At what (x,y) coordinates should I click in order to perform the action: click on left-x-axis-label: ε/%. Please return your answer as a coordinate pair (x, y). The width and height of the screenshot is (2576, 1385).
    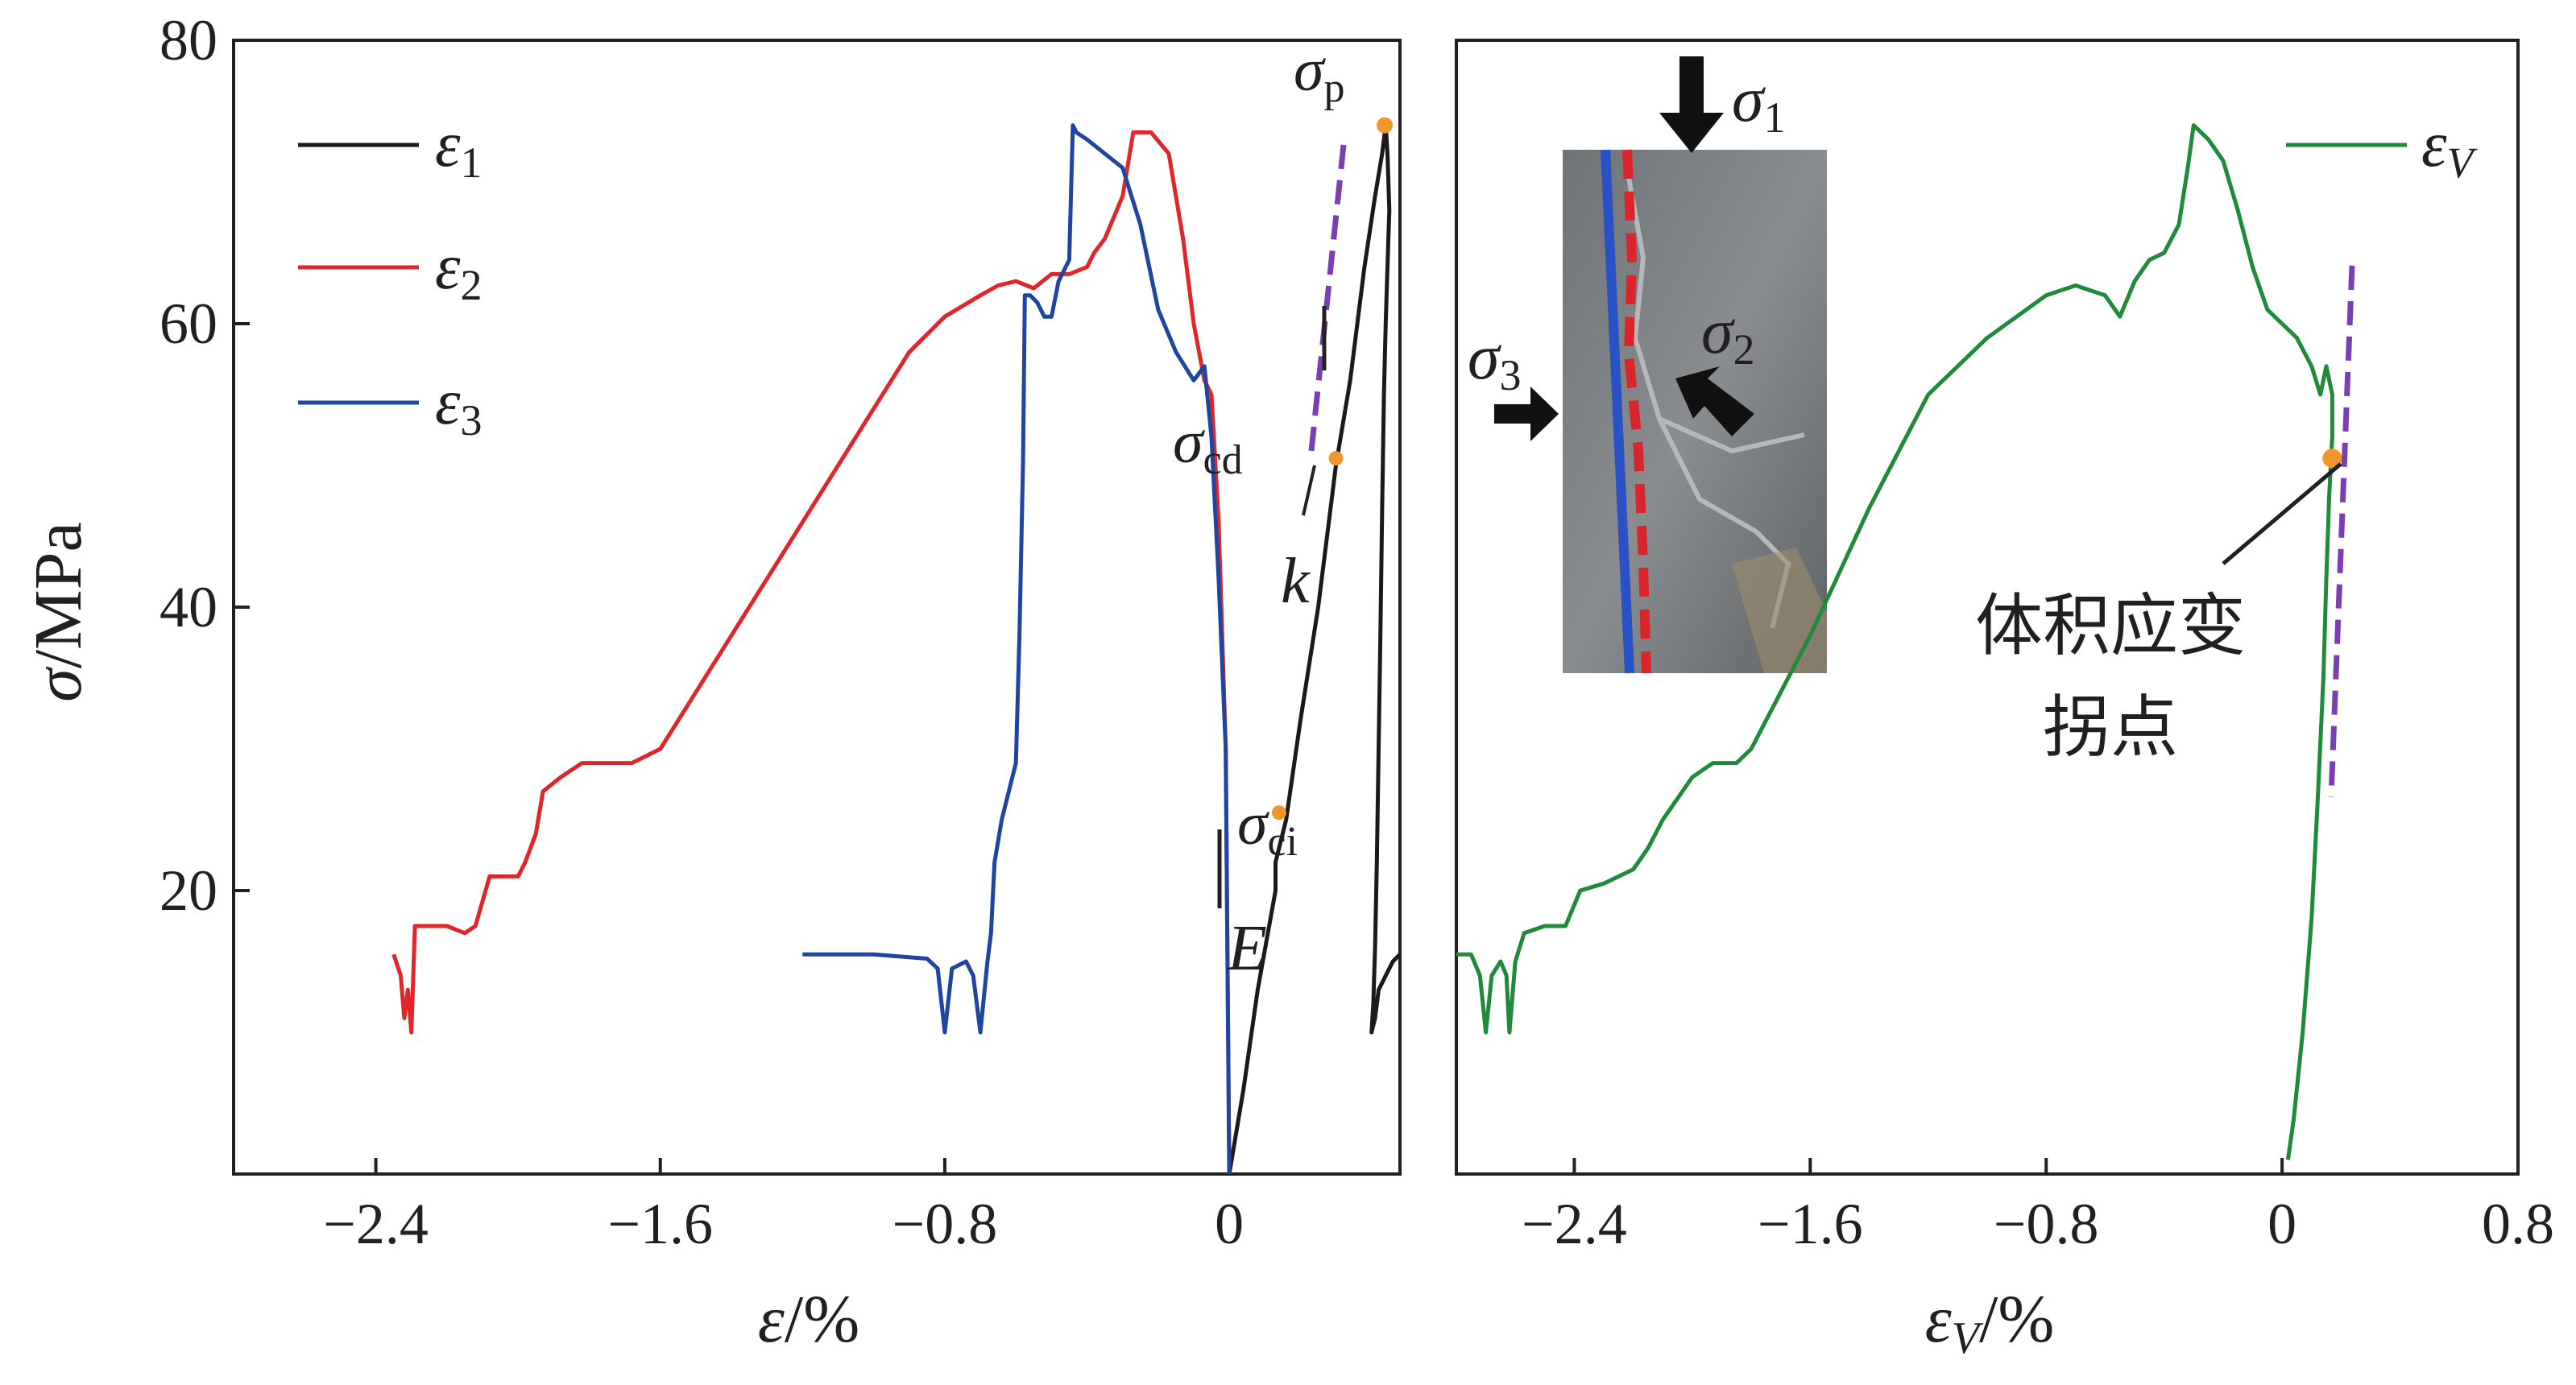
    Looking at the image, I should click on (808, 1319).